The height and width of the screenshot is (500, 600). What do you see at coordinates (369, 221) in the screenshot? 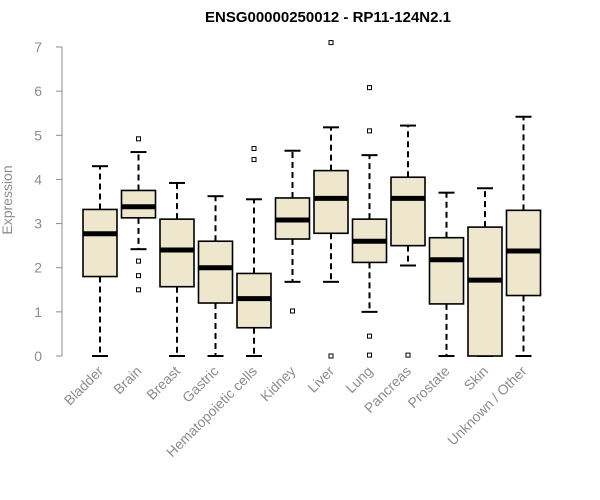
I see `box-lung` at bounding box center [369, 221].